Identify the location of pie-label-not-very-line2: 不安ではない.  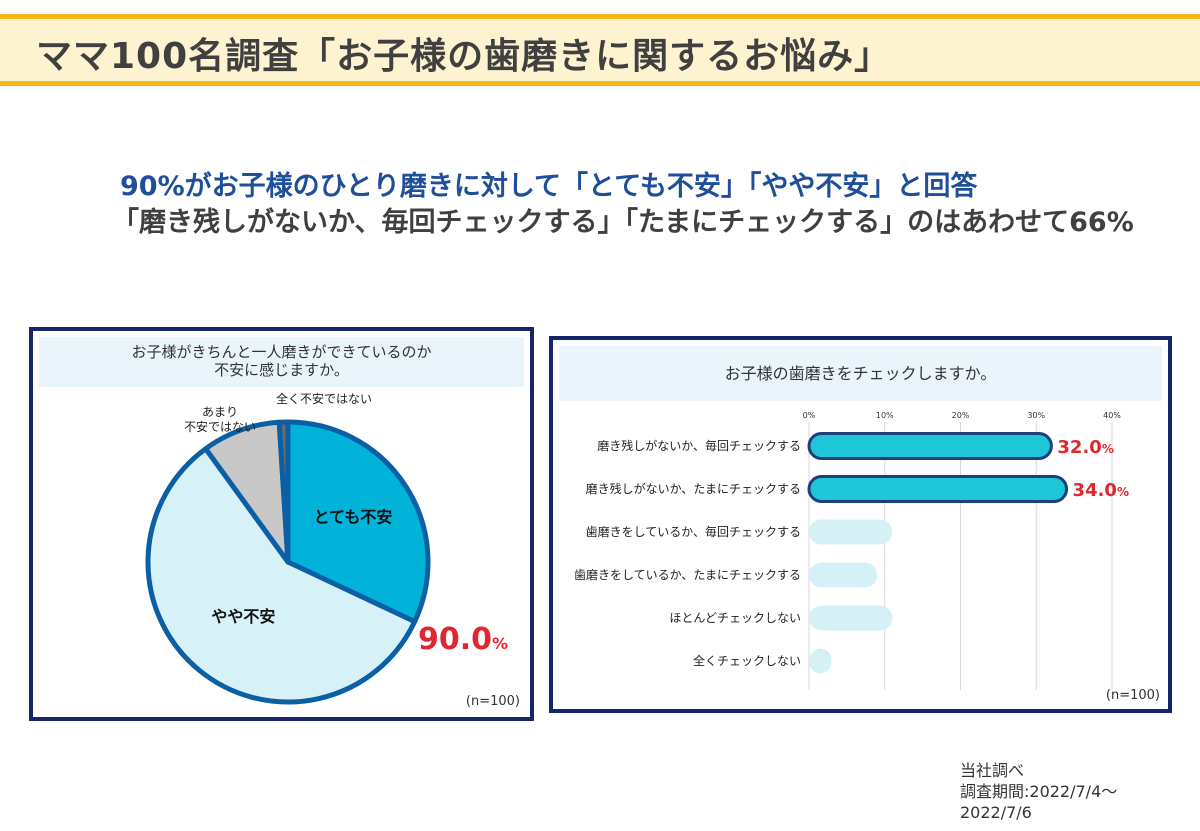
(220, 426).